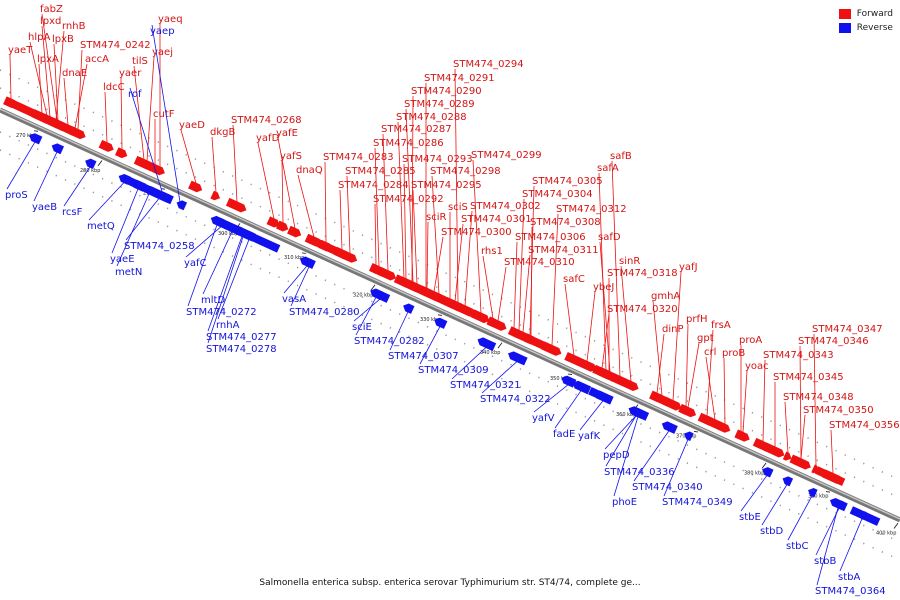 The height and width of the screenshot is (600, 900). I want to click on gene-label: yaej, so click(162, 52).